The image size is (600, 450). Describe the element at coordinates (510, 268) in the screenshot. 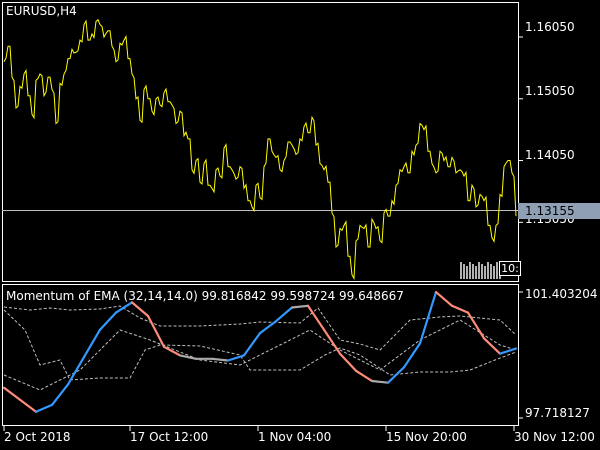

I see `bar-timer: 10:` at that location.